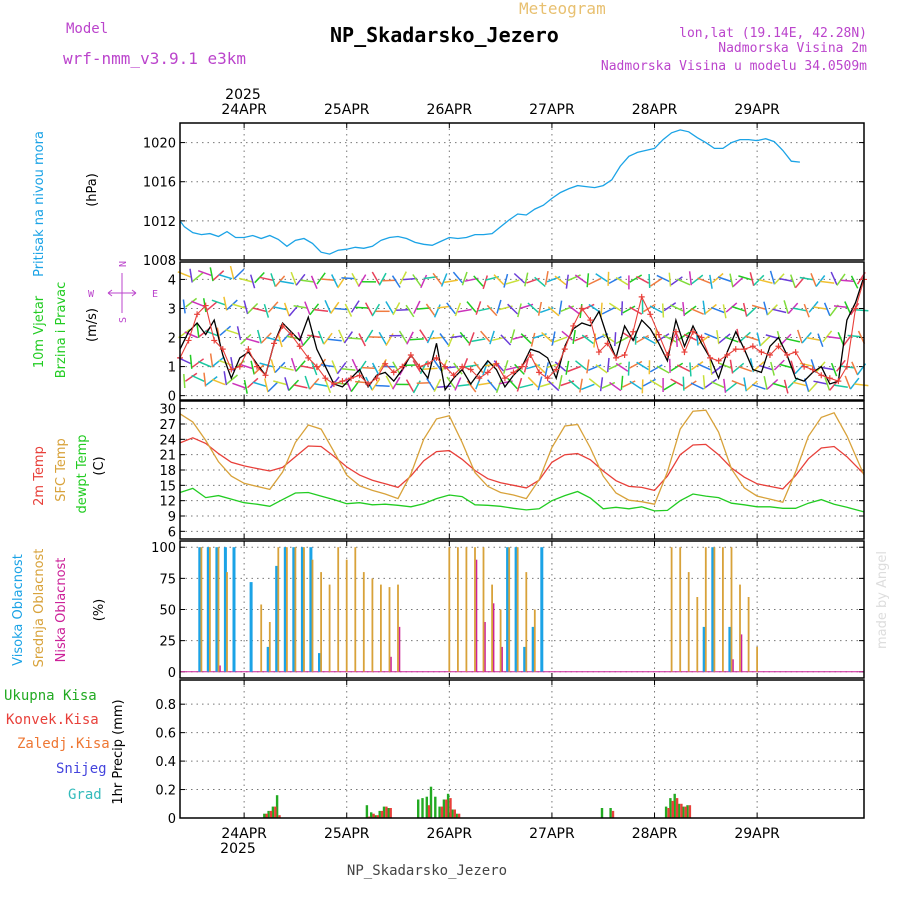  Describe the element at coordinates (757, 834) in the screenshot. I see `bottom-date-label: 29APR` at that location.